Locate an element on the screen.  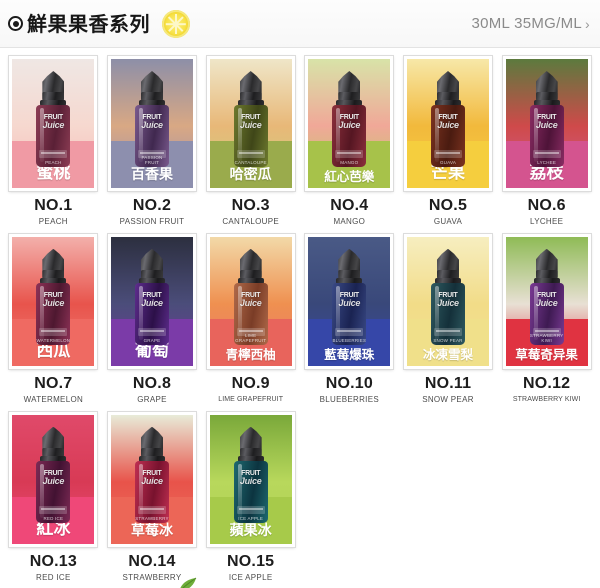
product-name-en: RED ICE is located at coordinates (53, 577).